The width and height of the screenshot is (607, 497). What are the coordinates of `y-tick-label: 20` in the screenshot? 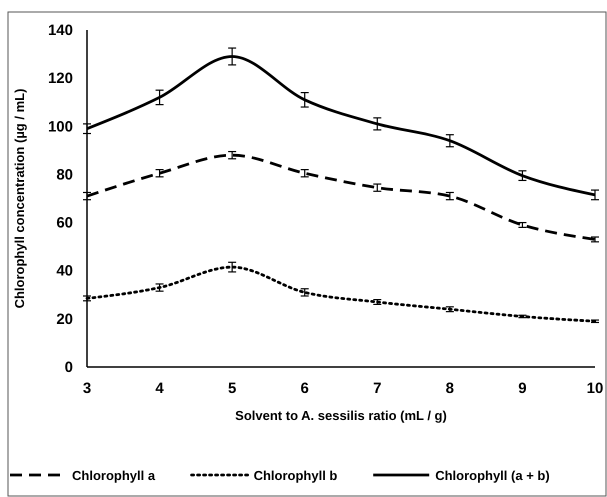 It's located at (64, 319).